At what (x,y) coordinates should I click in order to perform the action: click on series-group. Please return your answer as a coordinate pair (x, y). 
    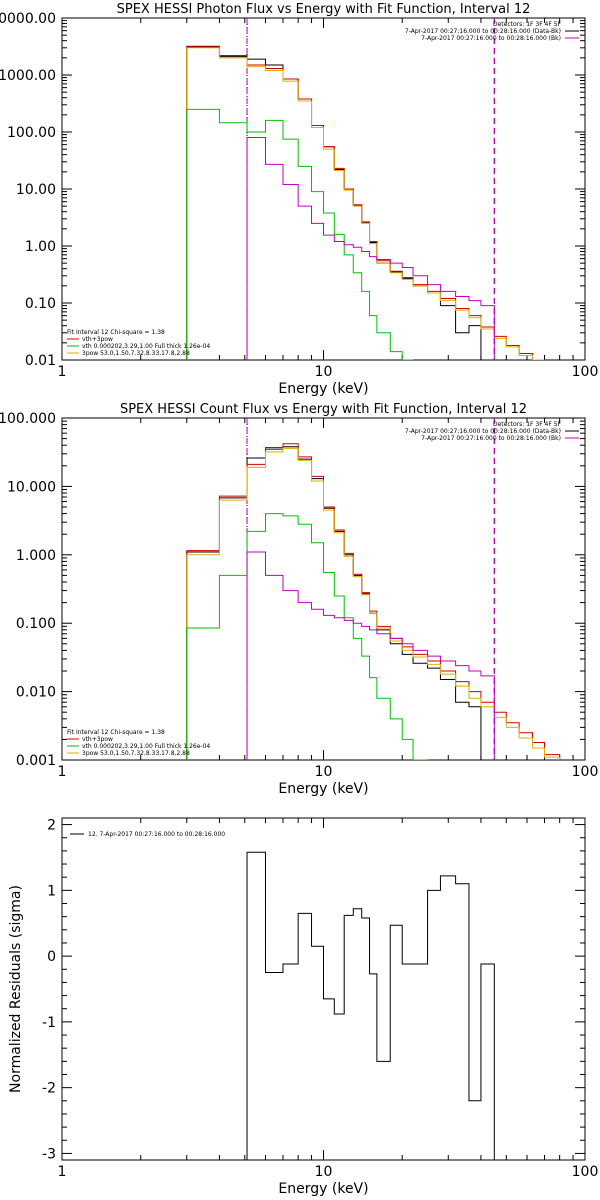
    Looking at the image, I should click on (370, 1005).